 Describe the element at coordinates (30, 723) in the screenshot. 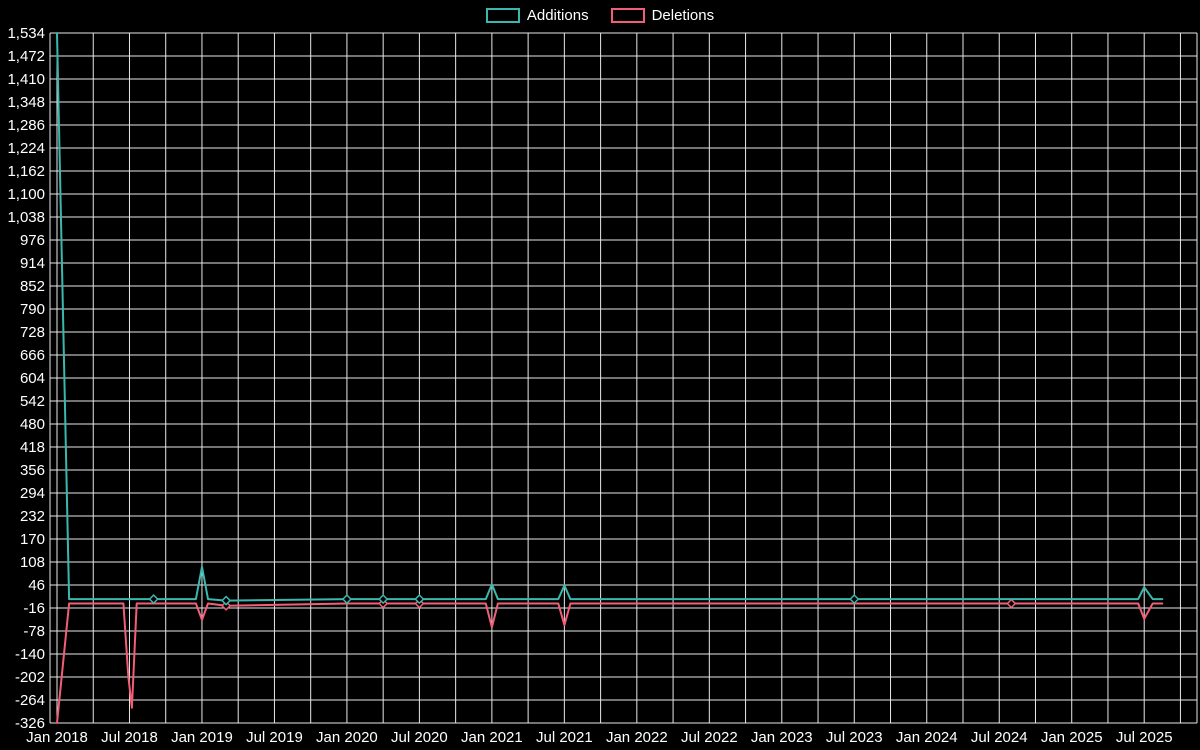

I see `svg-text: -326` at that location.